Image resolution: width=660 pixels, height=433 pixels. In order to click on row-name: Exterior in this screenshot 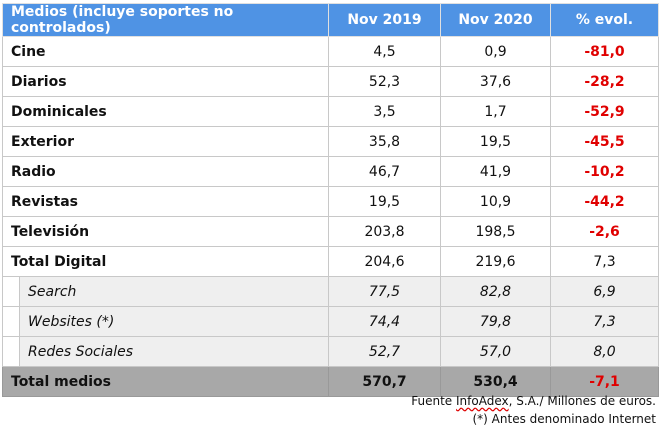, I will do `click(165, 141)`.